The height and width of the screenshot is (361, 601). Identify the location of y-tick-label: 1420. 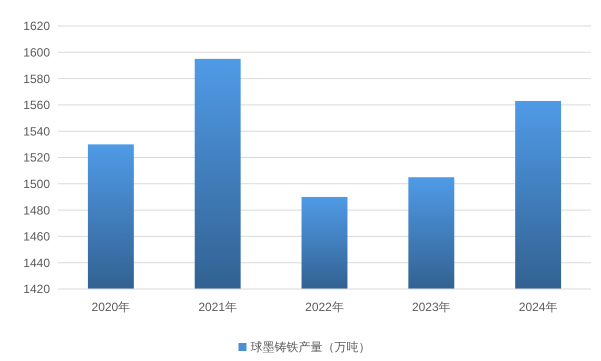
(36, 289).